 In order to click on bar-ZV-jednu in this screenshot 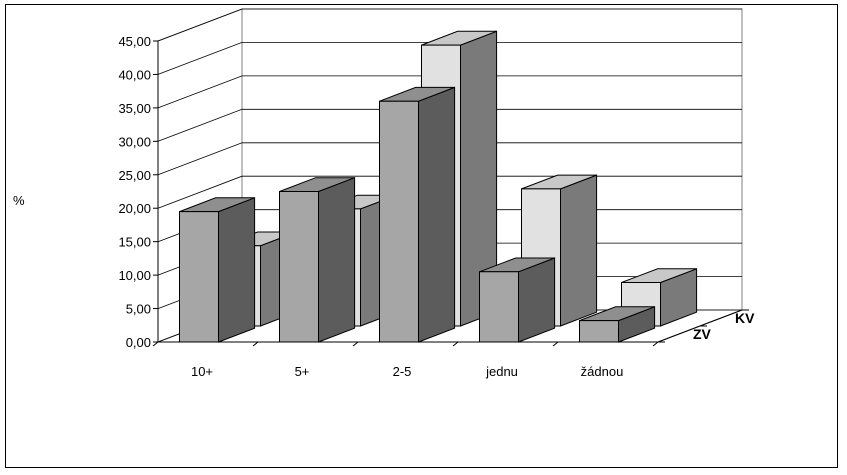, I will do `click(517, 300)`.